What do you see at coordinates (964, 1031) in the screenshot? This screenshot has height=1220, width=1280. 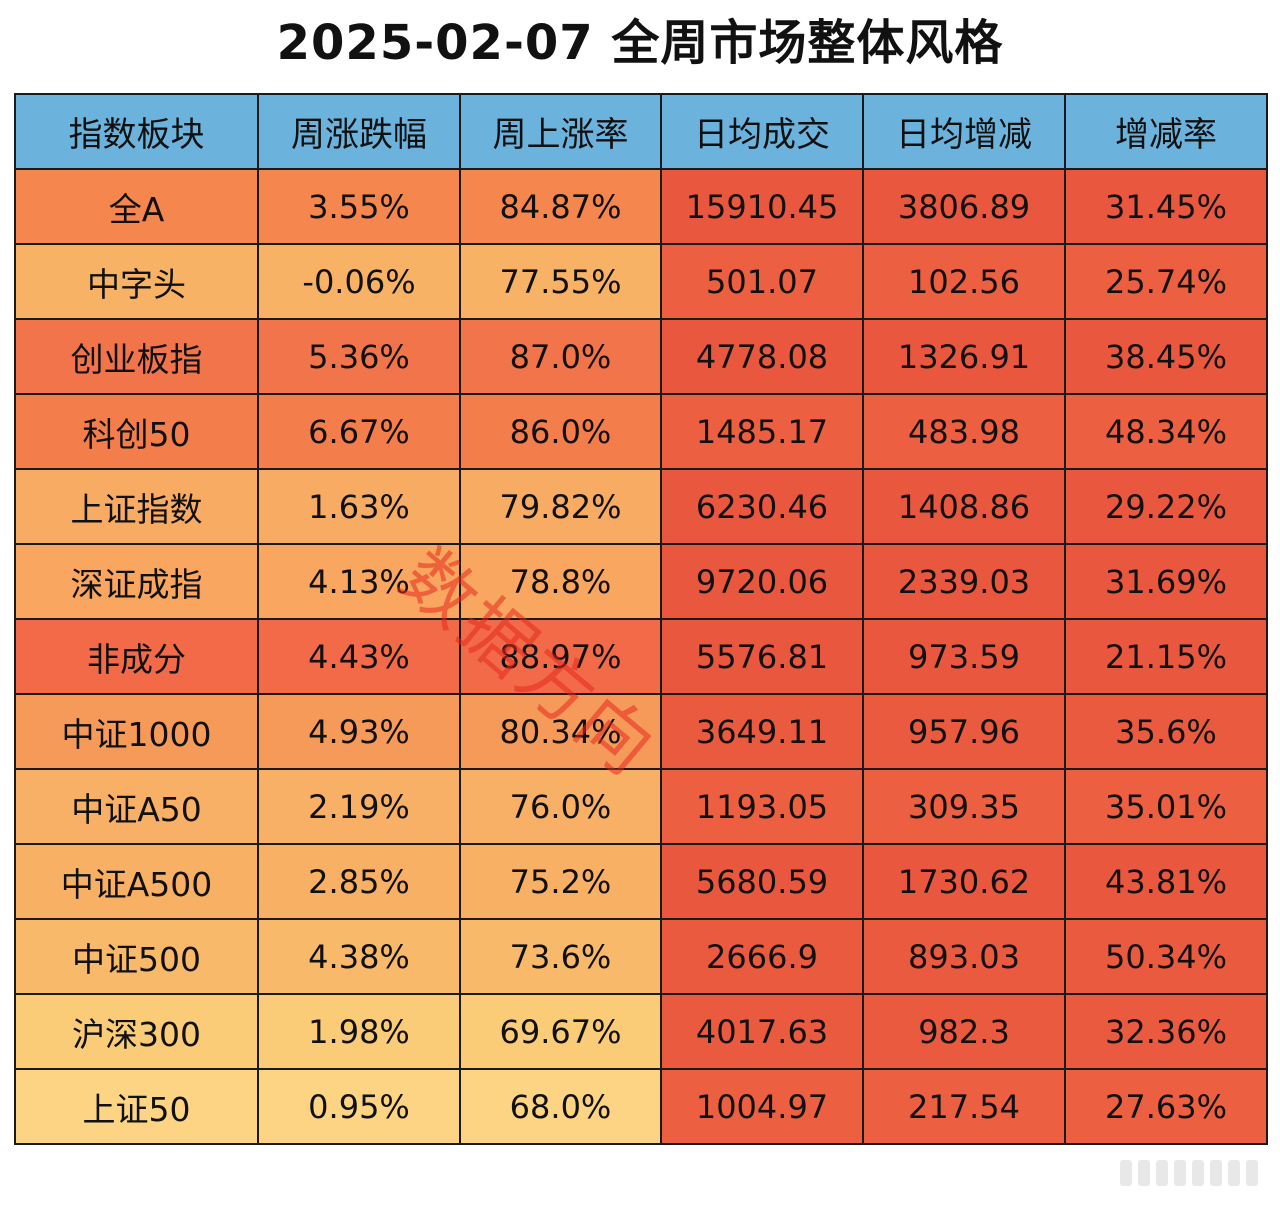 I see `value-cell: 982.3` at bounding box center [964, 1031].